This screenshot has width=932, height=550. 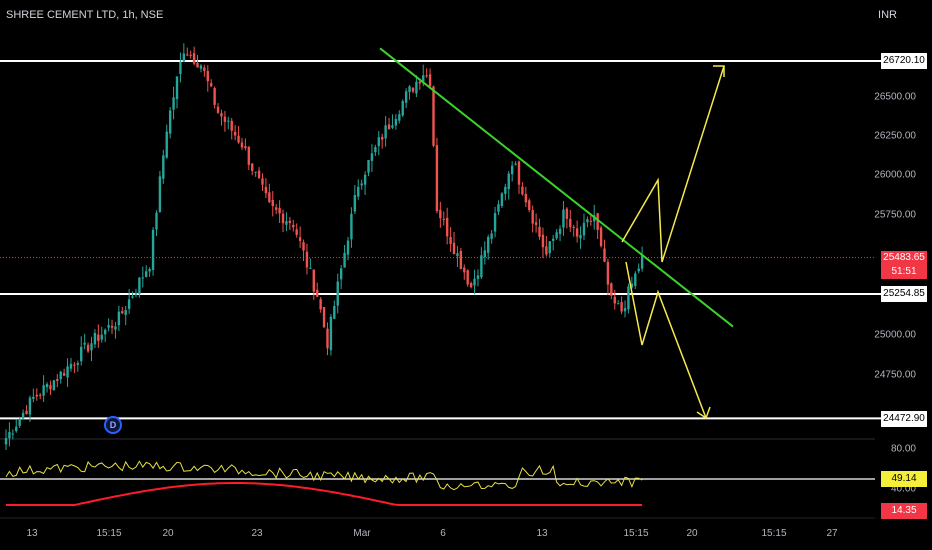 I want to click on time-tick: 6, so click(x=443, y=533).